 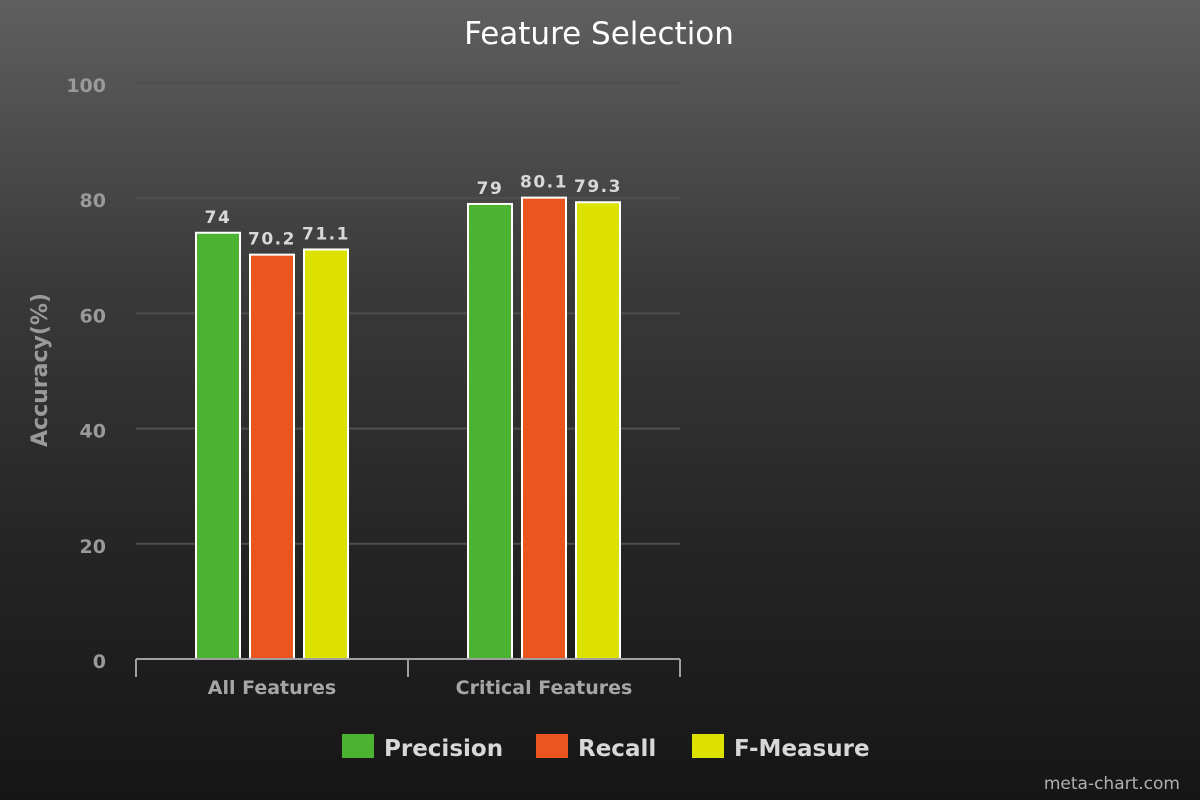 What do you see at coordinates (544, 183) in the screenshot?
I see `data-label: 80.1` at bounding box center [544, 183].